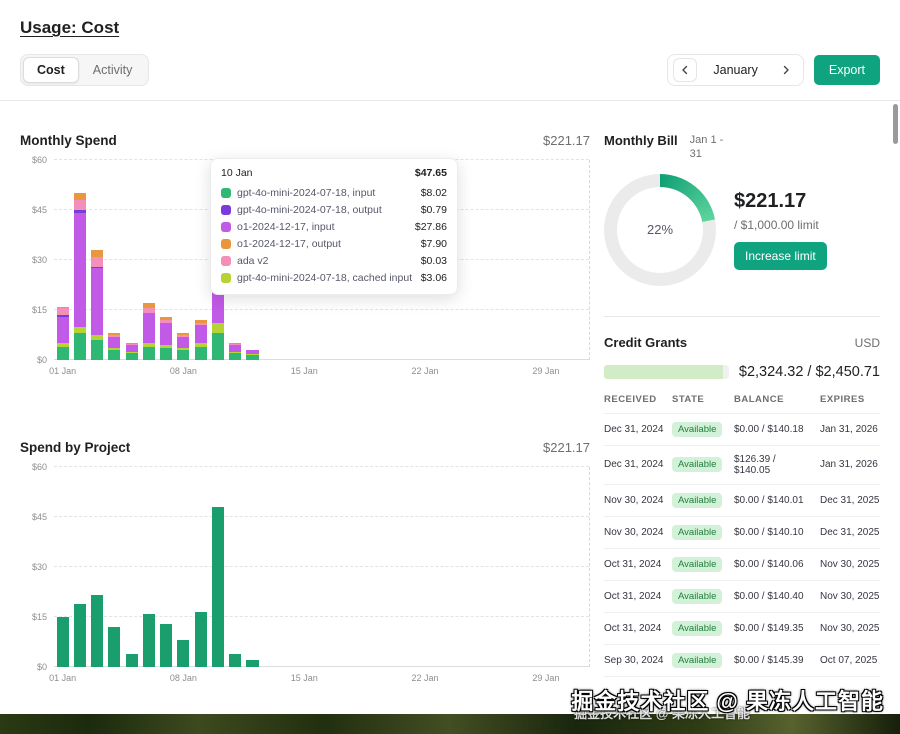 This screenshot has width=900, height=734. I want to click on month-navigator: January, so click(735, 70).